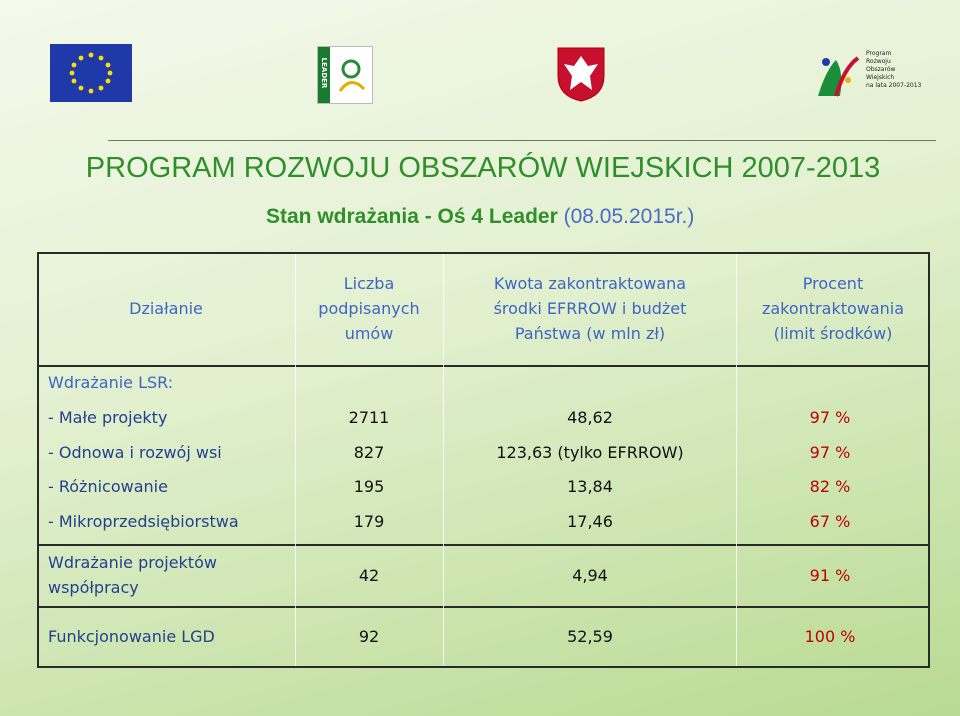  Describe the element at coordinates (590, 522) in the screenshot. I see `cell: 17,46` at that location.